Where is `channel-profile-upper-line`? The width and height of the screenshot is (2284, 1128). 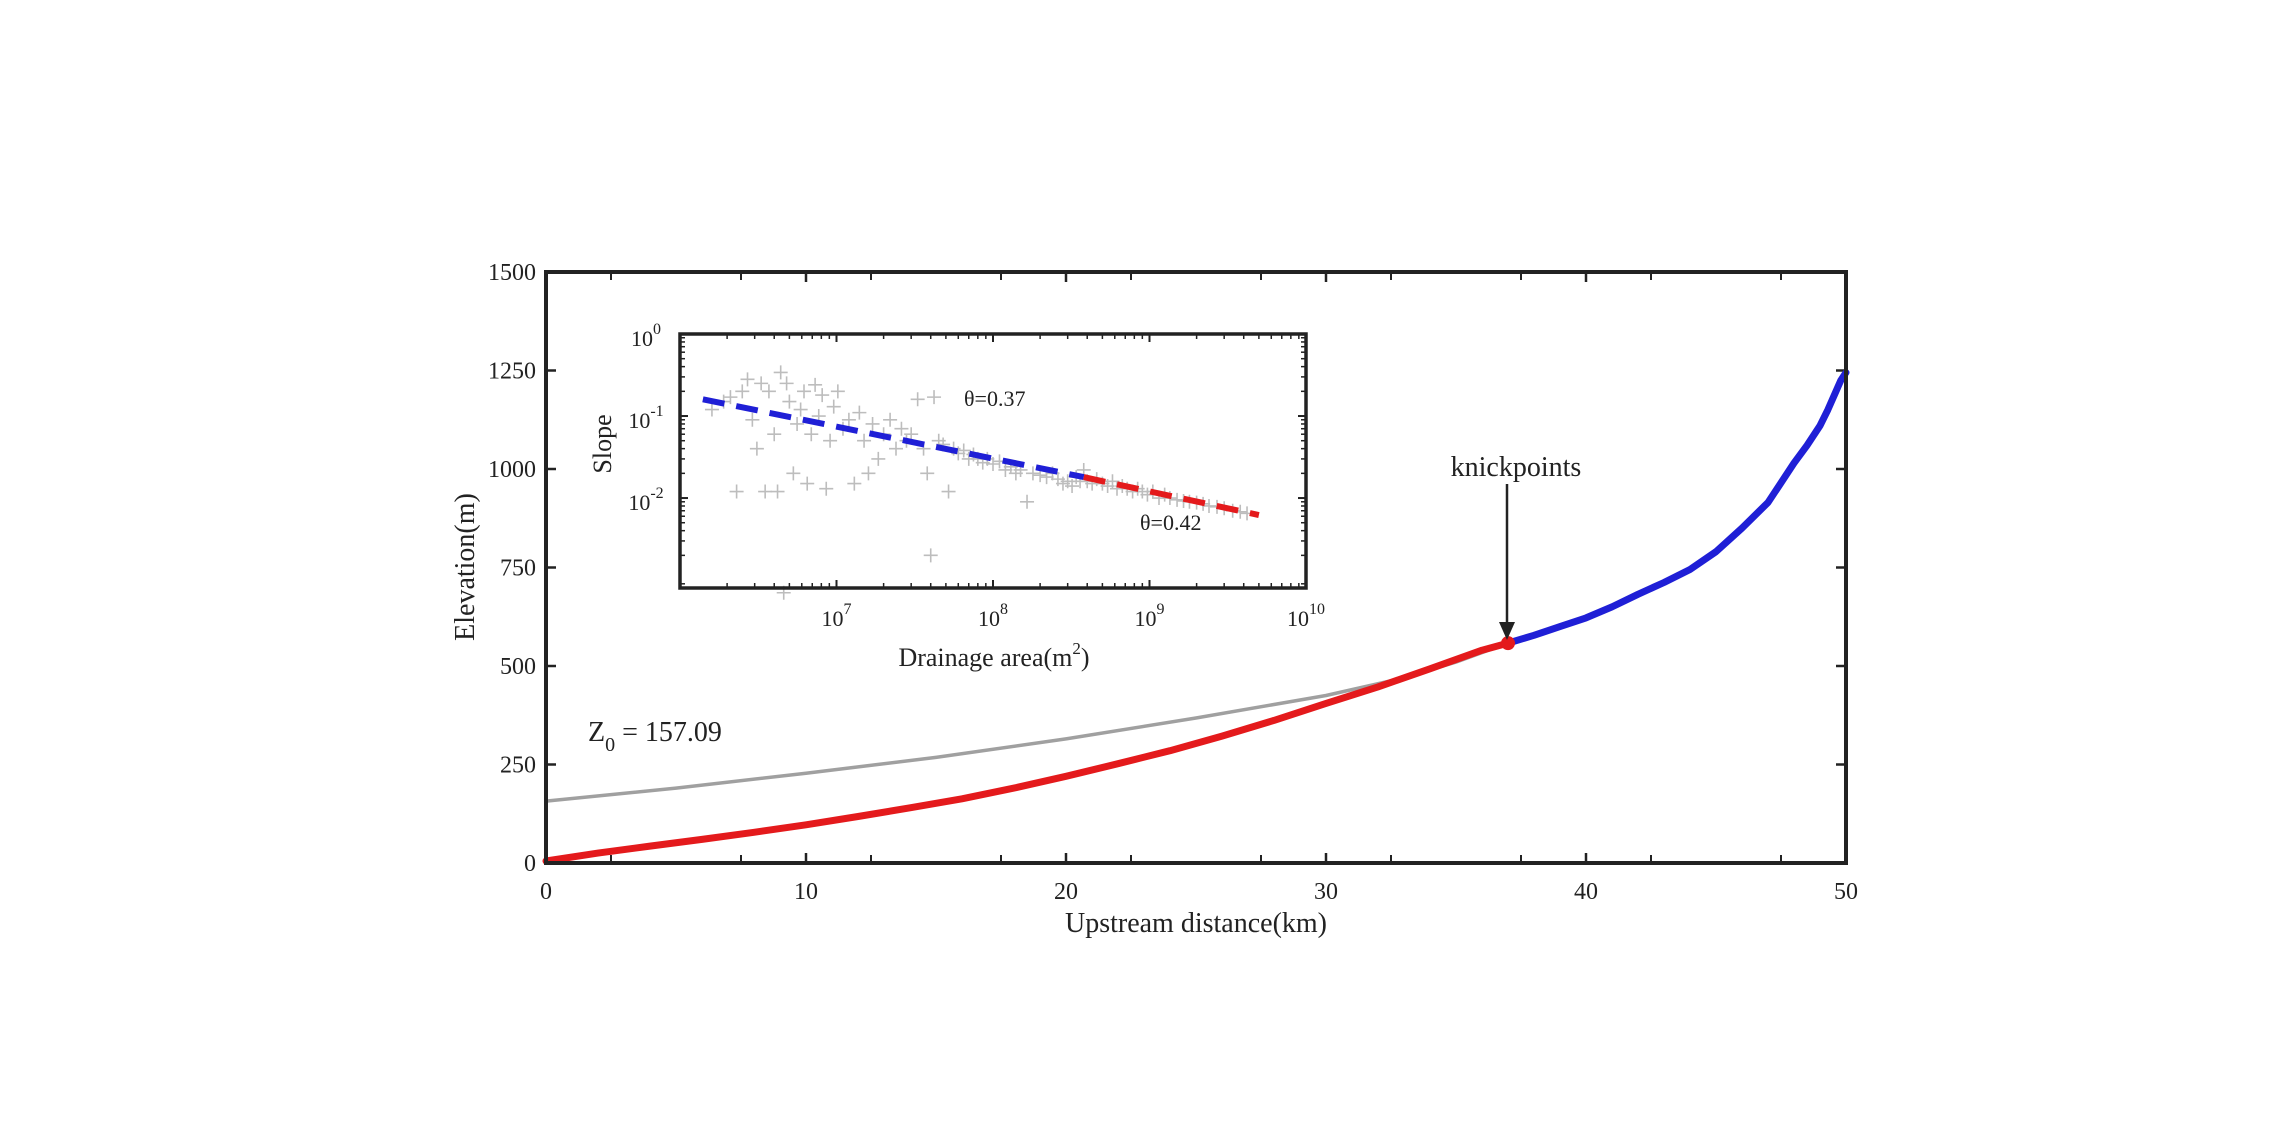 channel-profile-upper-line is located at coordinates (1677, 508).